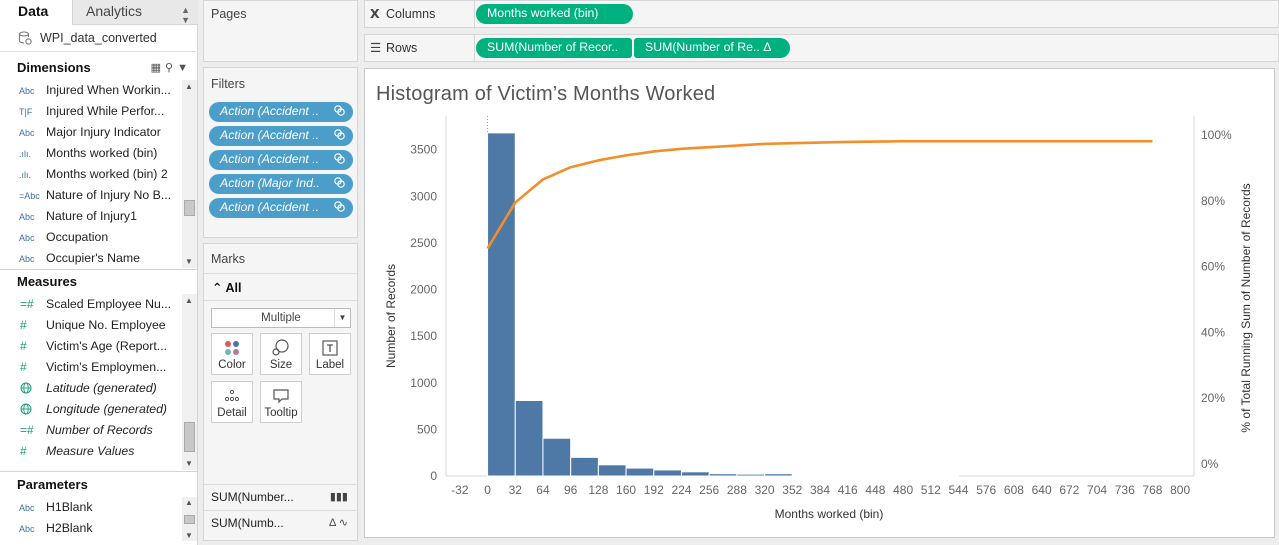 The image size is (1279, 545). What do you see at coordinates (54, 67) in the screenshot?
I see `dimensions-title: Dimensions` at bounding box center [54, 67].